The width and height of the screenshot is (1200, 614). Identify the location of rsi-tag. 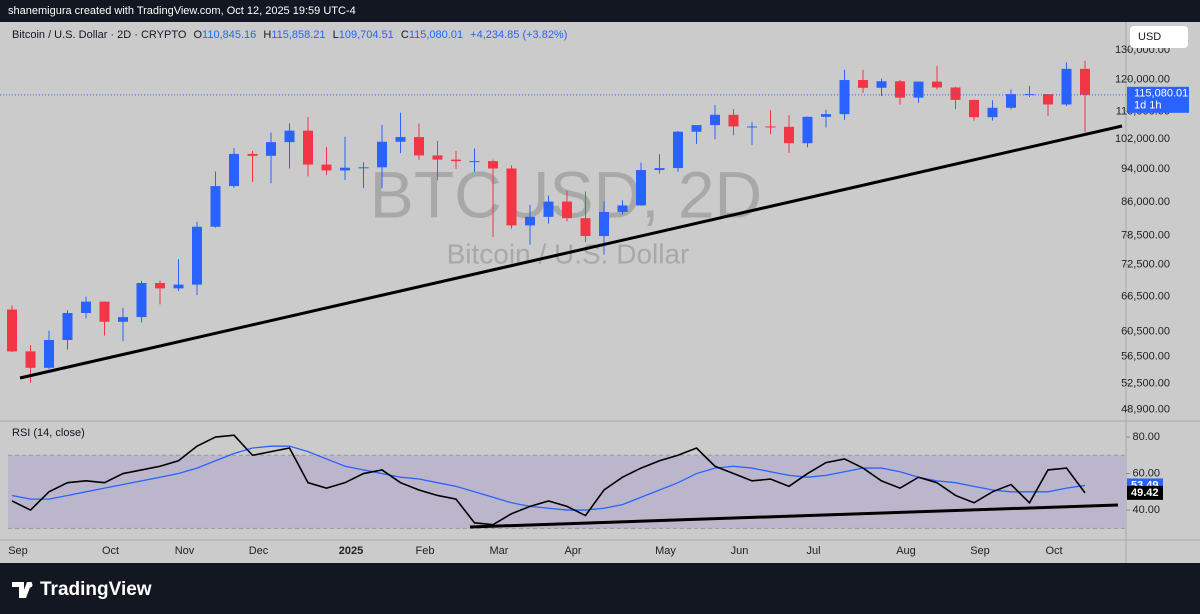
(1145, 492).